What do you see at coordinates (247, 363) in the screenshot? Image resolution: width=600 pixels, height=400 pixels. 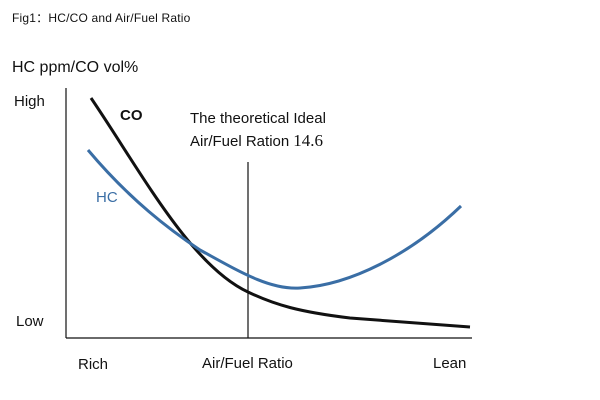 I see `x-axis-title: Air/Fuel Ratio` at bounding box center [247, 363].